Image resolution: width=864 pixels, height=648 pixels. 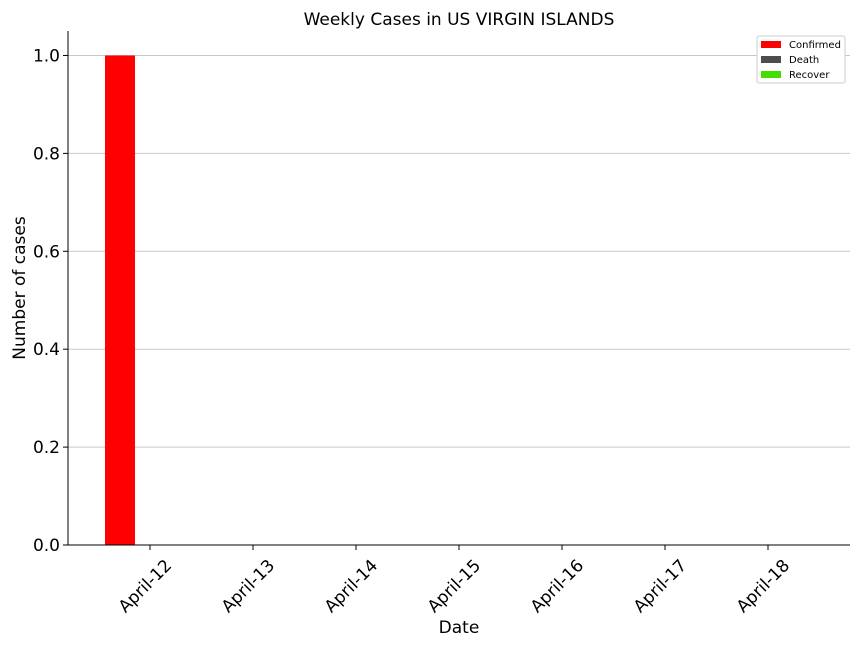 What do you see at coordinates (771, 59) in the screenshot?
I see `legend-swatch-death` at bounding box center [771, 59].